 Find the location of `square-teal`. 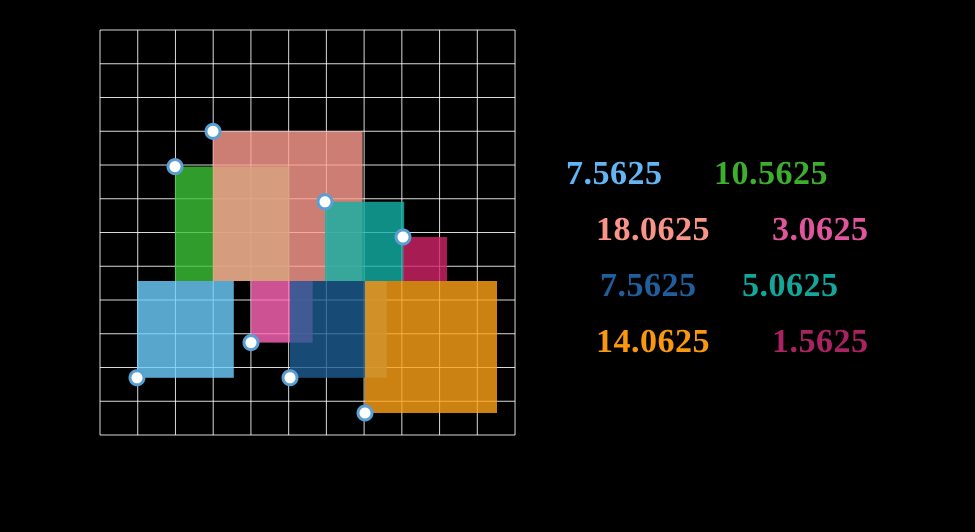

square-teal is located at coordinates (365, 241).